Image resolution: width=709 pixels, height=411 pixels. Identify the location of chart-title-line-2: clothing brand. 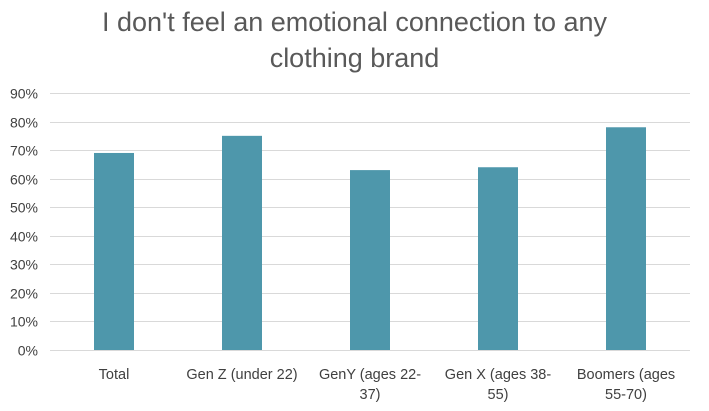
(354, 58).